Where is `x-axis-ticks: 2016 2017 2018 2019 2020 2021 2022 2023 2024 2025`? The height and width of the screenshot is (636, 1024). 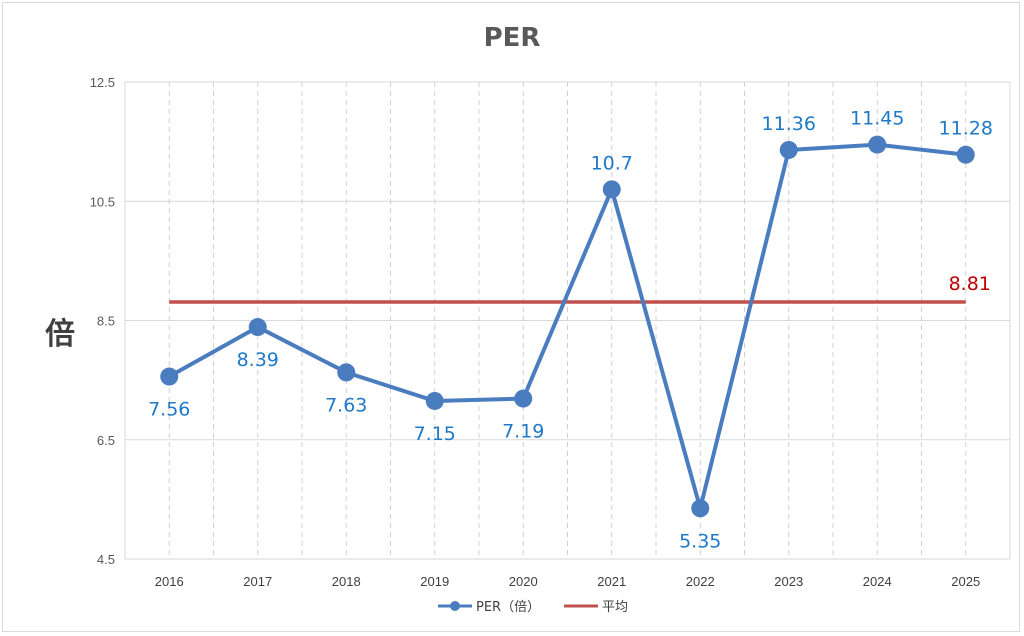 x-axis-ticks: 2016 2017 2018 2019 2020 2021 2022 2023 2024 2025 is located at coordinates (567, 581).